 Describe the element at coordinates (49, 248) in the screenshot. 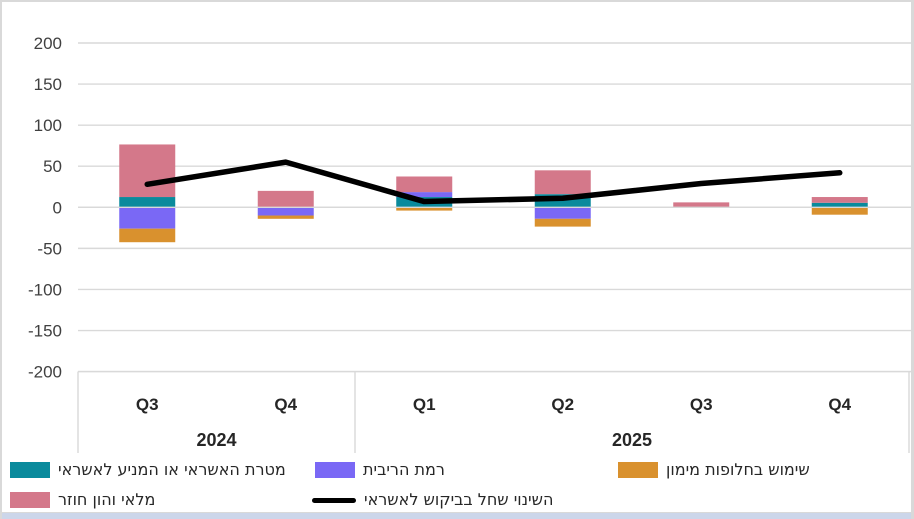

I see `y-tick-label: -50` at that location.